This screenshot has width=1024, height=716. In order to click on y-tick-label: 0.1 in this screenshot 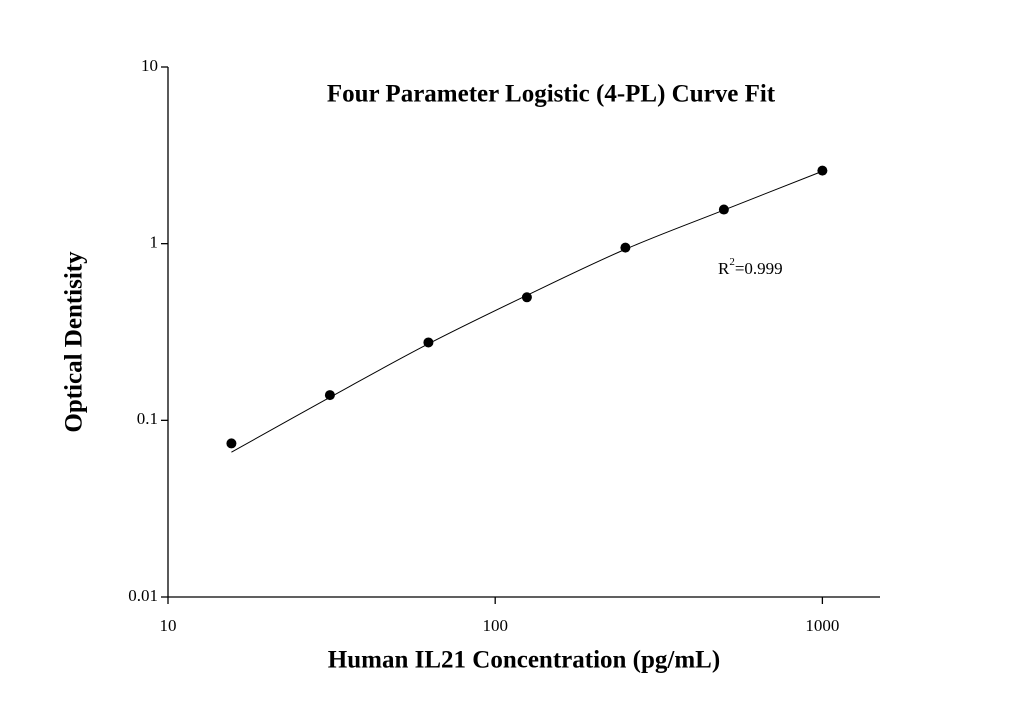, I will do `click(147, 418)`.